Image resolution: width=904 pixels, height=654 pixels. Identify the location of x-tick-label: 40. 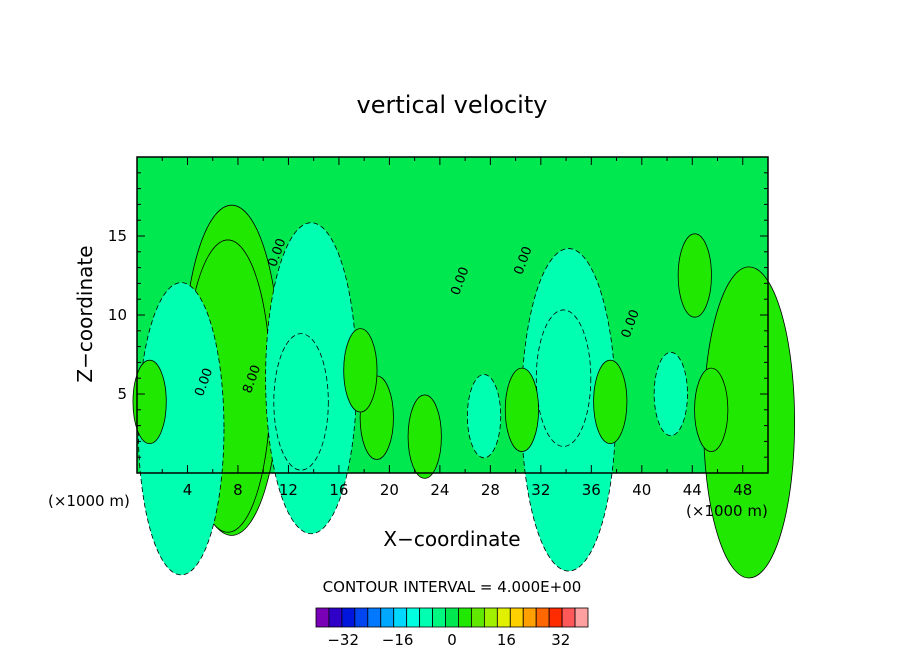
(641, 490).